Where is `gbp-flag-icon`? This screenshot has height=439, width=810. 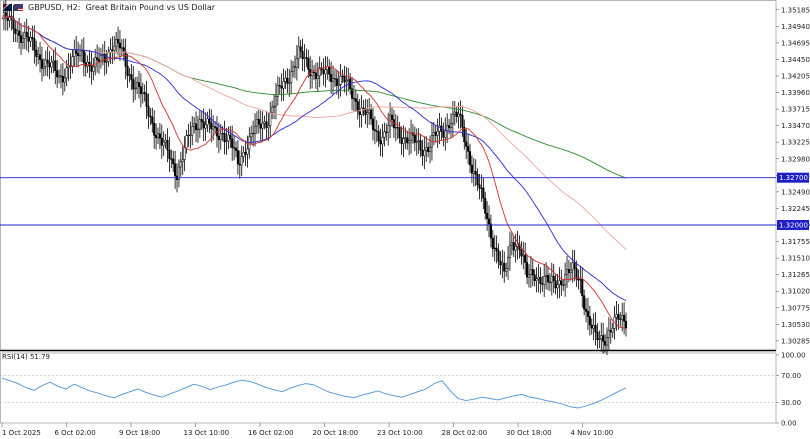
gbp-flag-icon is located at coordinates (7, 7).